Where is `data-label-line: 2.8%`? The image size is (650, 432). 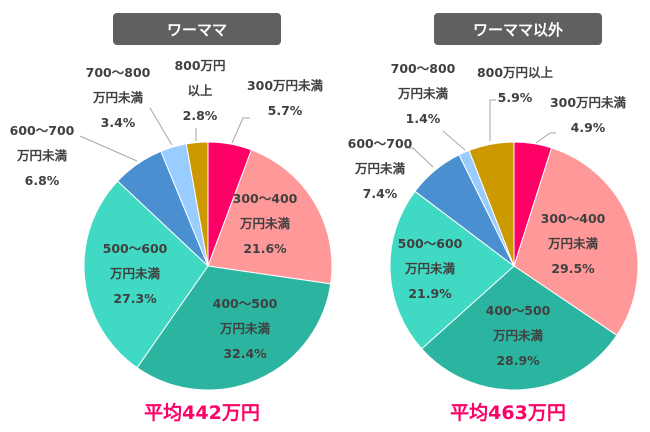 data-label-line: 2.8% is located at coordinates (200, 115).